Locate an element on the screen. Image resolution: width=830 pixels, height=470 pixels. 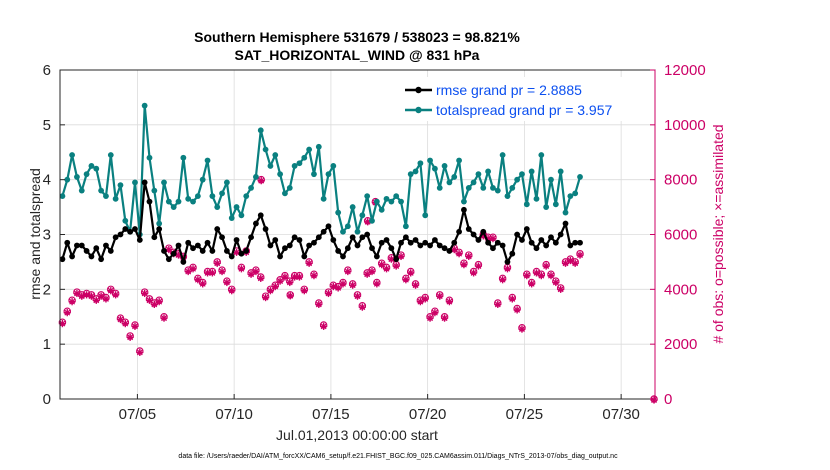
y-left-tick-label: 5 is located at coordinates (47, 125).